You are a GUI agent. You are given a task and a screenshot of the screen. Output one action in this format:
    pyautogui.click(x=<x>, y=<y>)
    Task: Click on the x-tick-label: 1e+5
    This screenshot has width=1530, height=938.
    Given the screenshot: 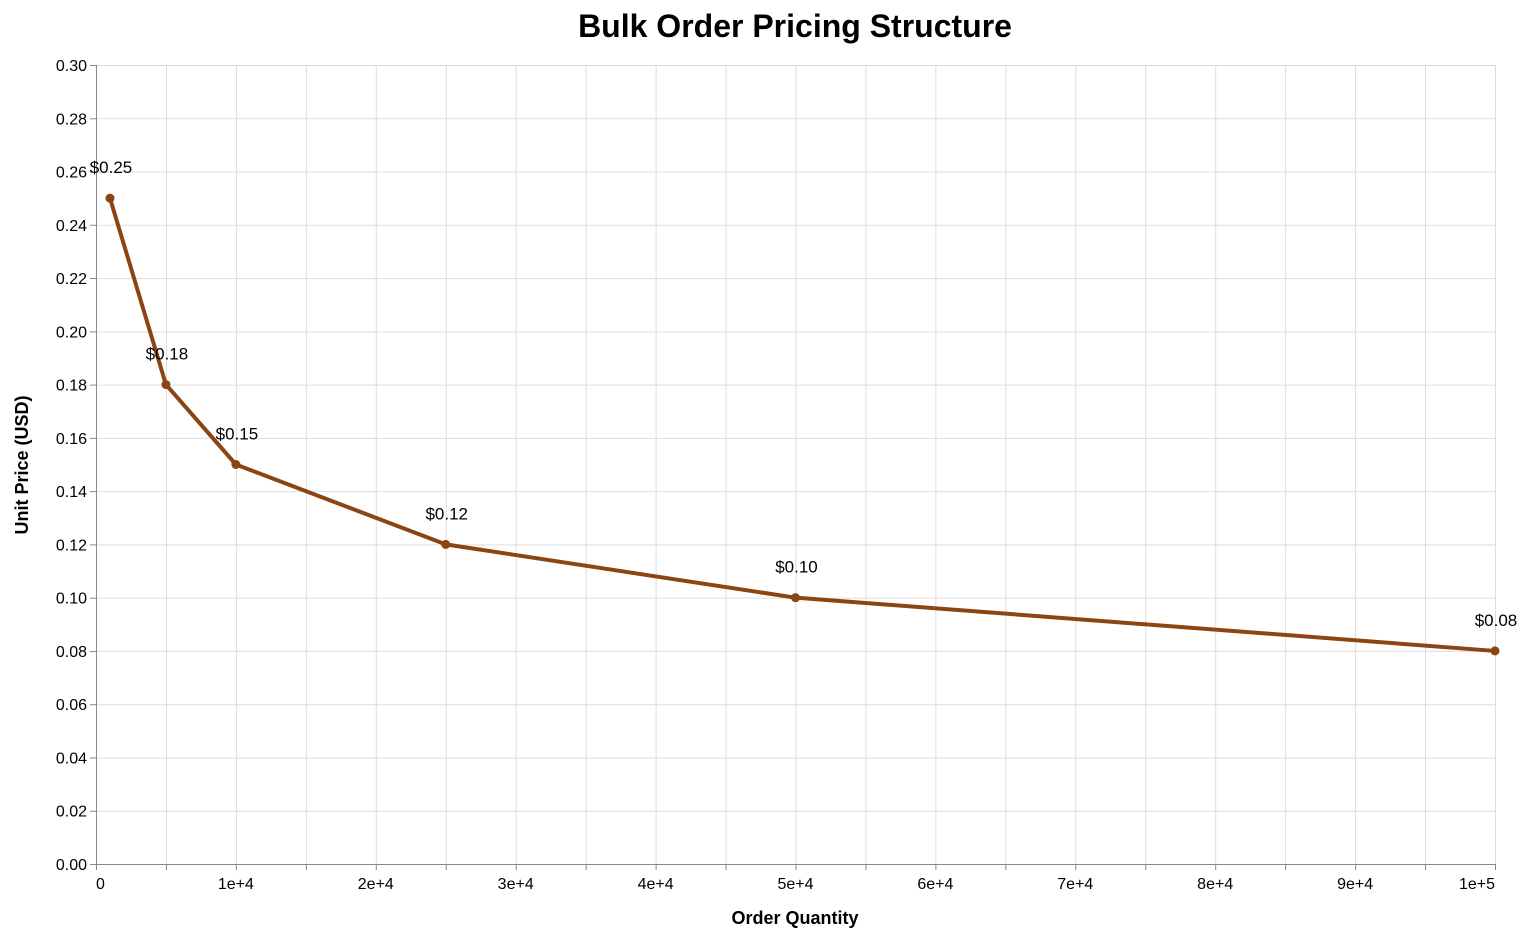 What is the action you would take?
    pyautogui.click(x=1477, y=884)
    